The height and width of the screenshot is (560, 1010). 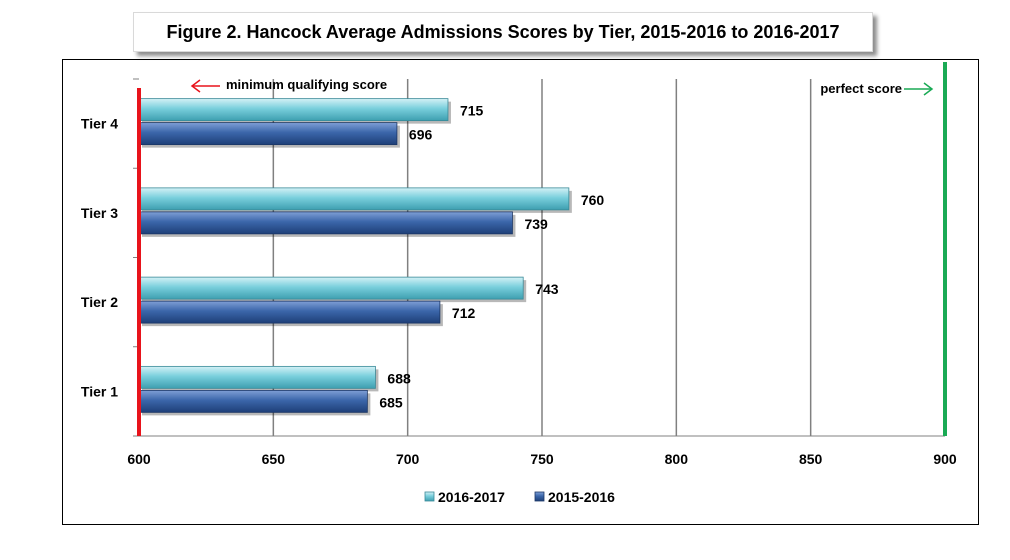 What do you see at coordinates (139, 459) in the screenshot?
I see `x-tick-label: 600` at bounding box center [139, 459].